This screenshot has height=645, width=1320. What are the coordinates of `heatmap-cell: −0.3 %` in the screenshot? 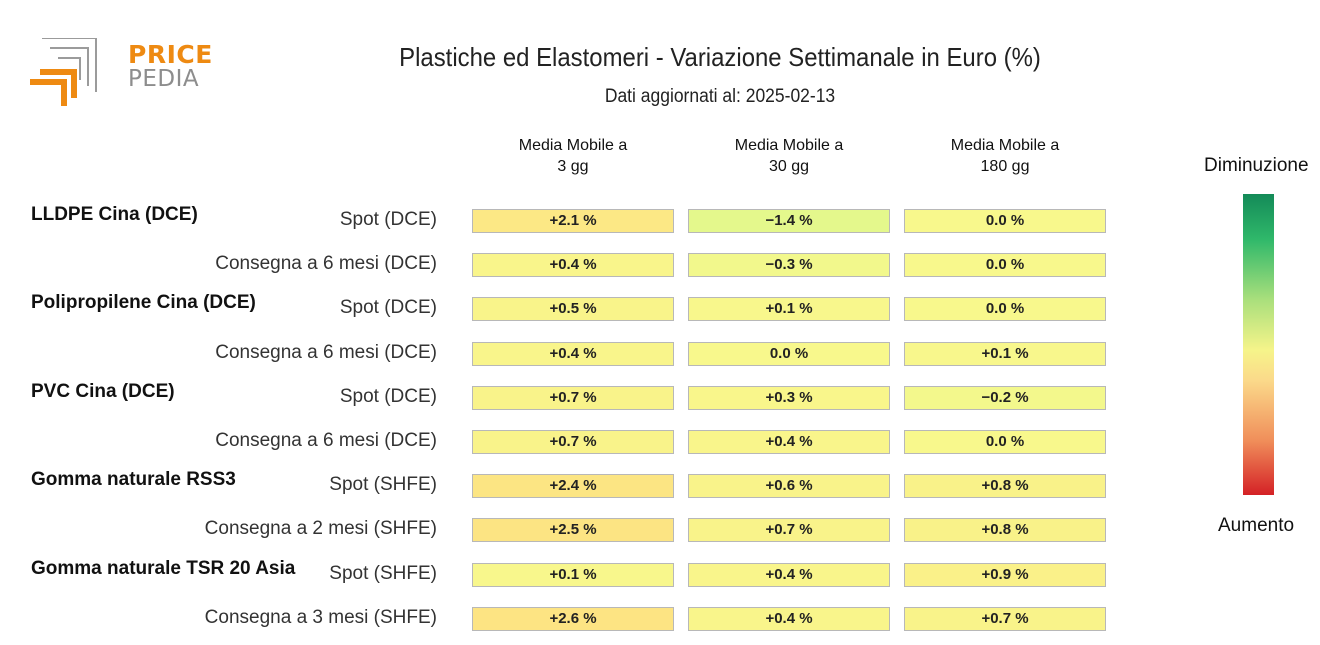 It's located at (789, 265).